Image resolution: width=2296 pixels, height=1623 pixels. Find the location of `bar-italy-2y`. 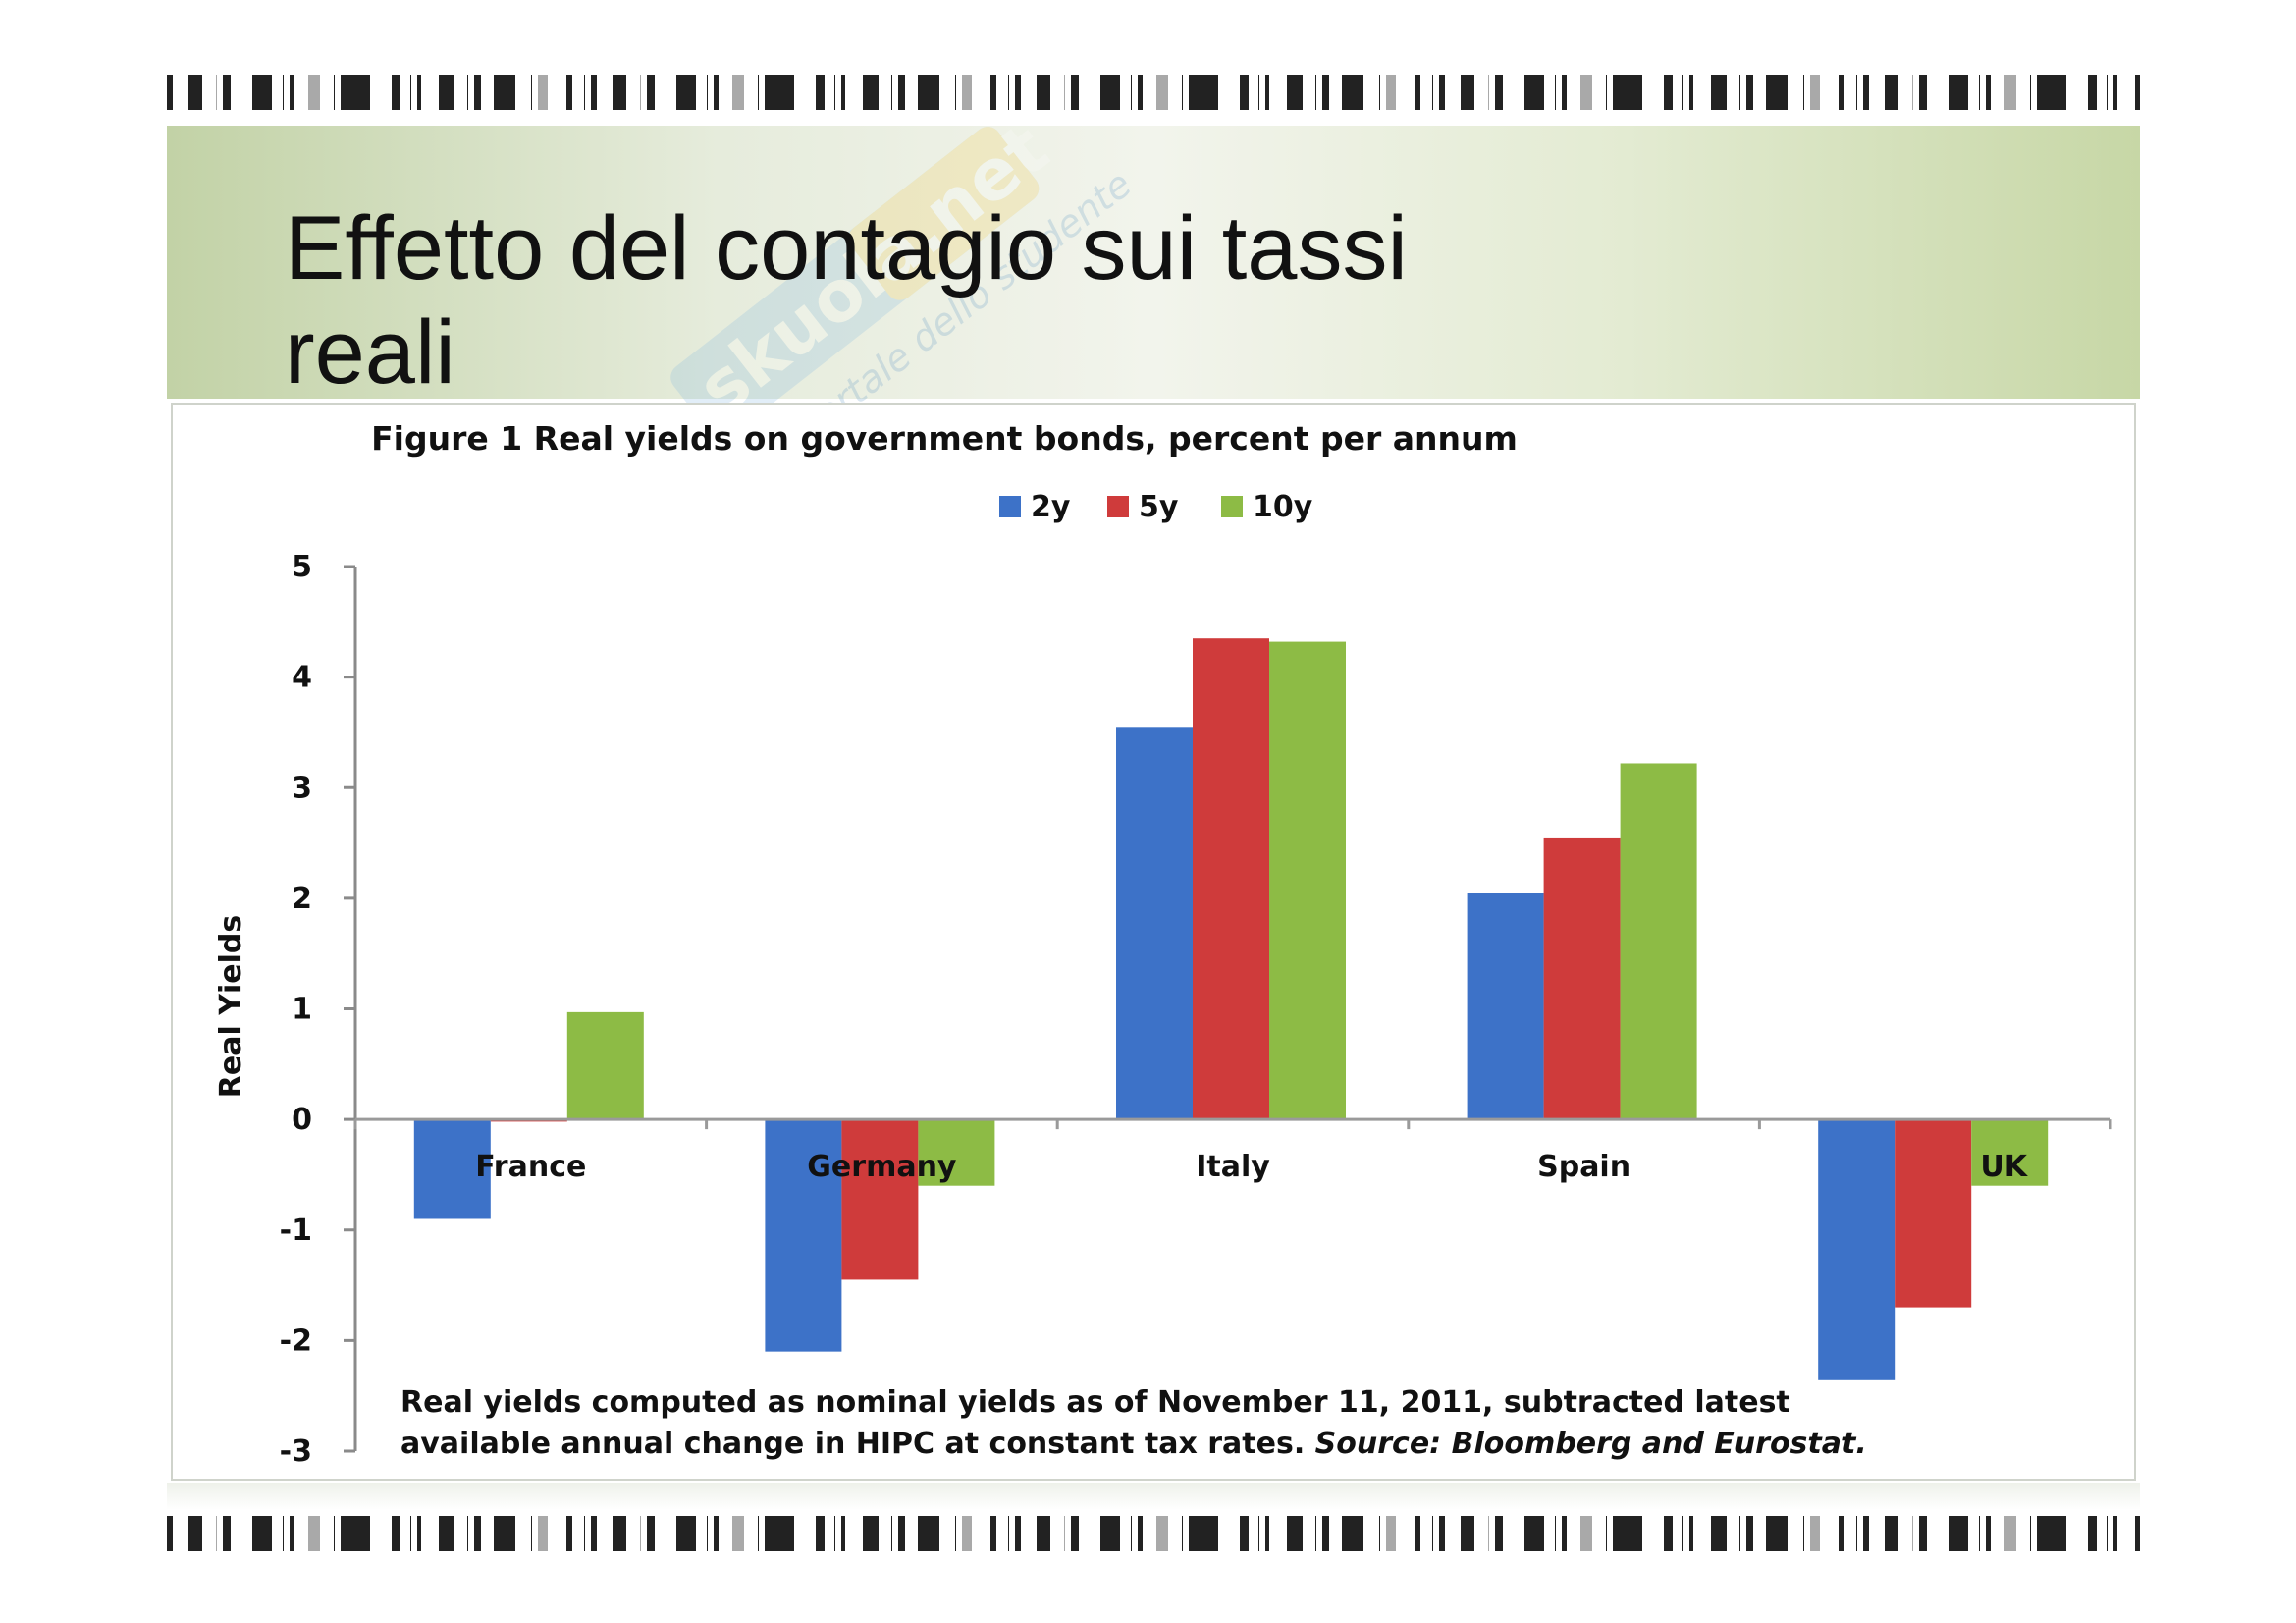

bar-italy-2y is located at coordinates (1154, 923).